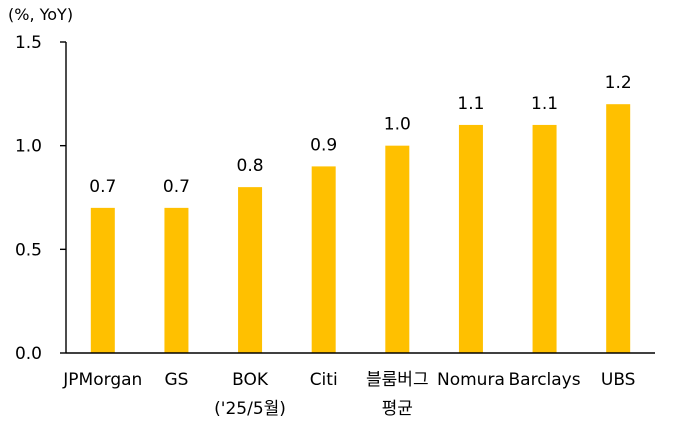  I want to click on x-tick-label: Citi, so click(324, 380).